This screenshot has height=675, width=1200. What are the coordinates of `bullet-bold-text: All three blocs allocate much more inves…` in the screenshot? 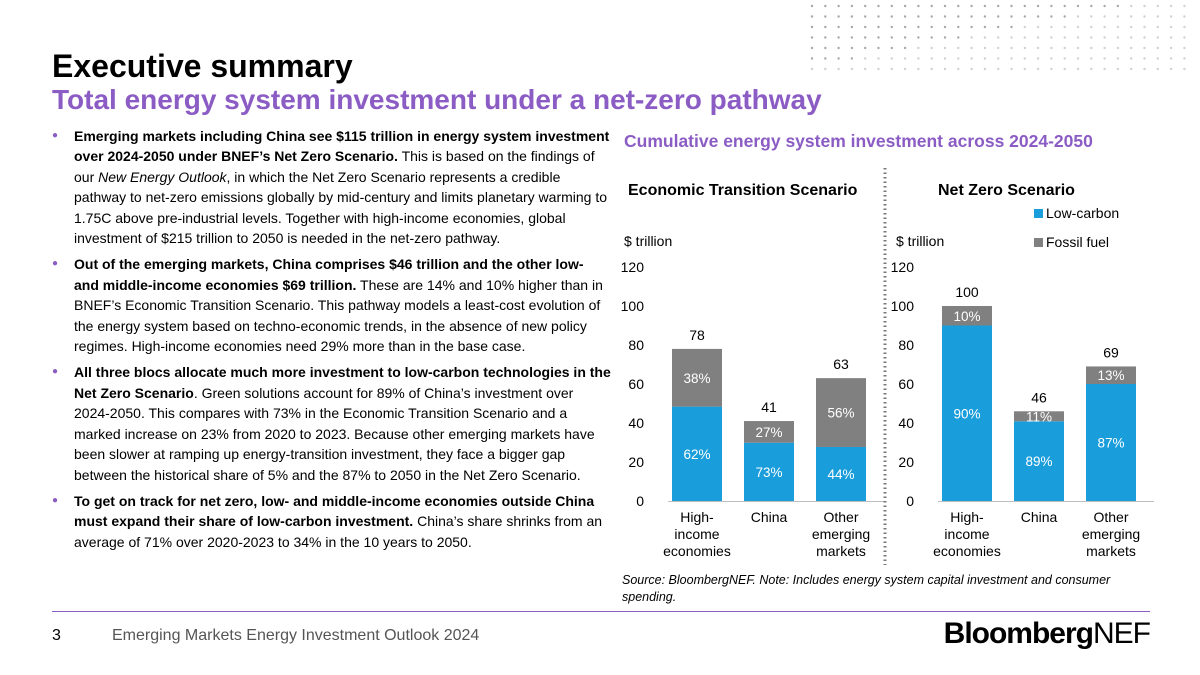 It's located at (342, 382).